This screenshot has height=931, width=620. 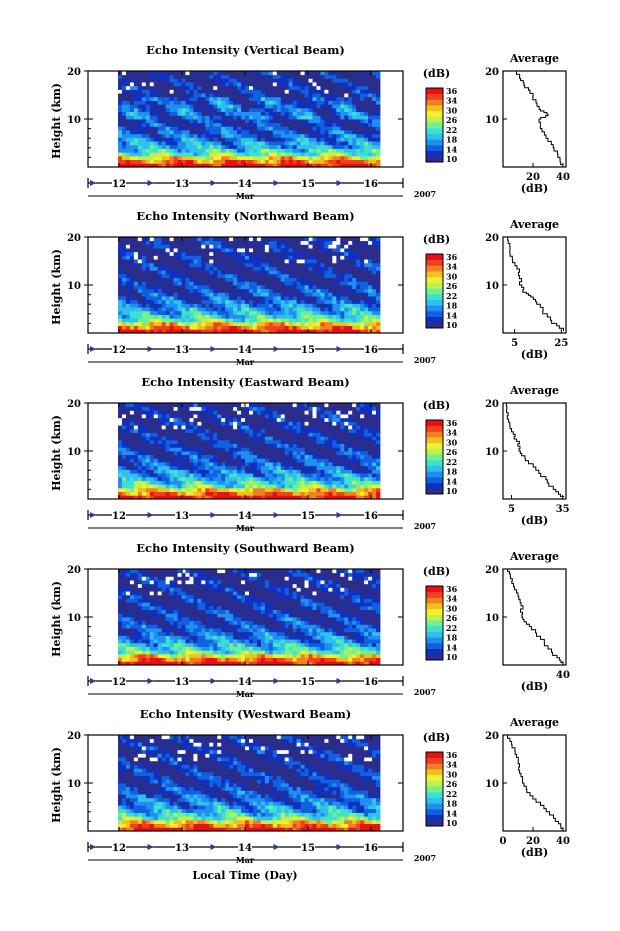 What do you see at coordinates (434, 148) in the screenshot?
I see `colorbar-swatch` at bounding box center [434, 148].